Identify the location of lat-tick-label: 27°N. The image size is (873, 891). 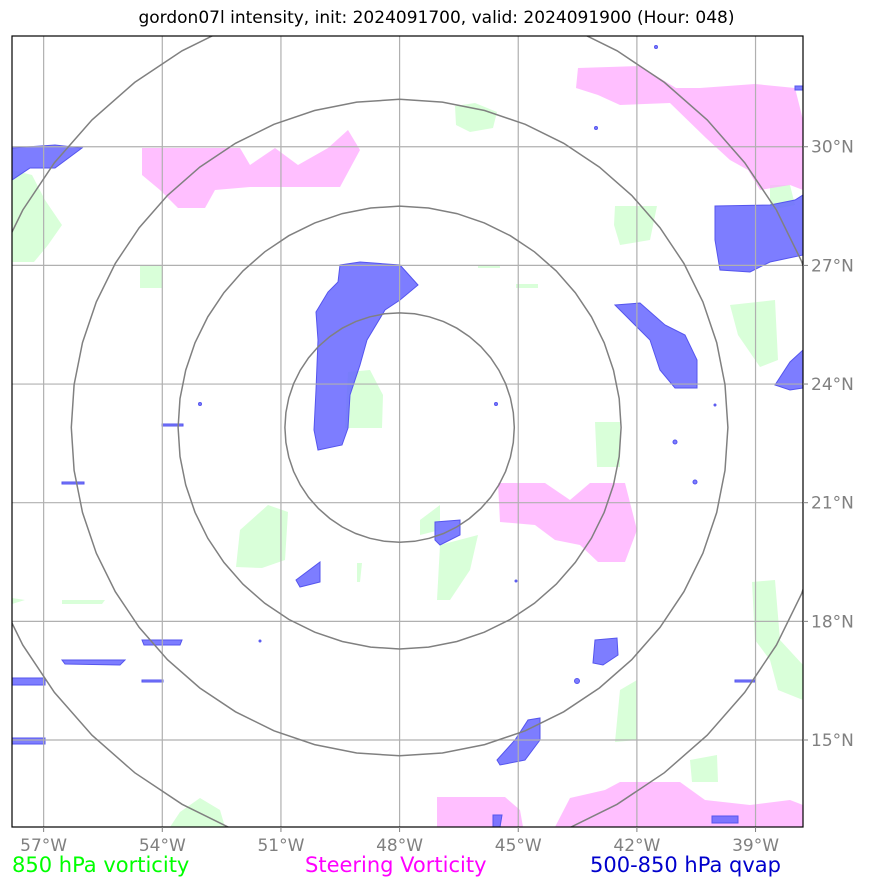
(832, 266).